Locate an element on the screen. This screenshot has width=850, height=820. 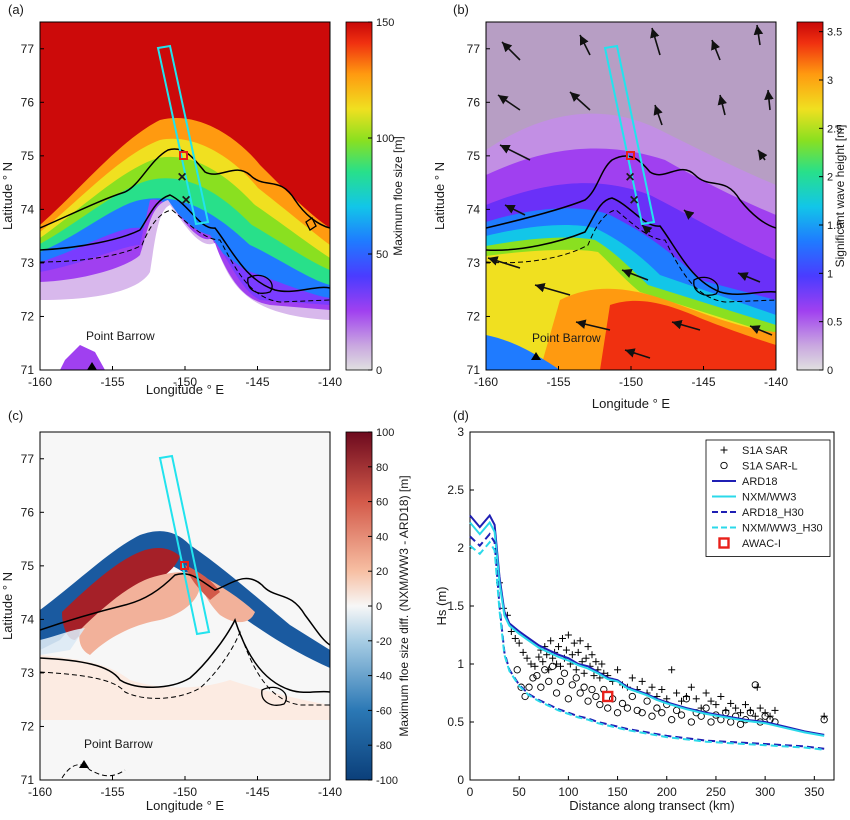
map-a-contours is located at coordinates (185, 225).